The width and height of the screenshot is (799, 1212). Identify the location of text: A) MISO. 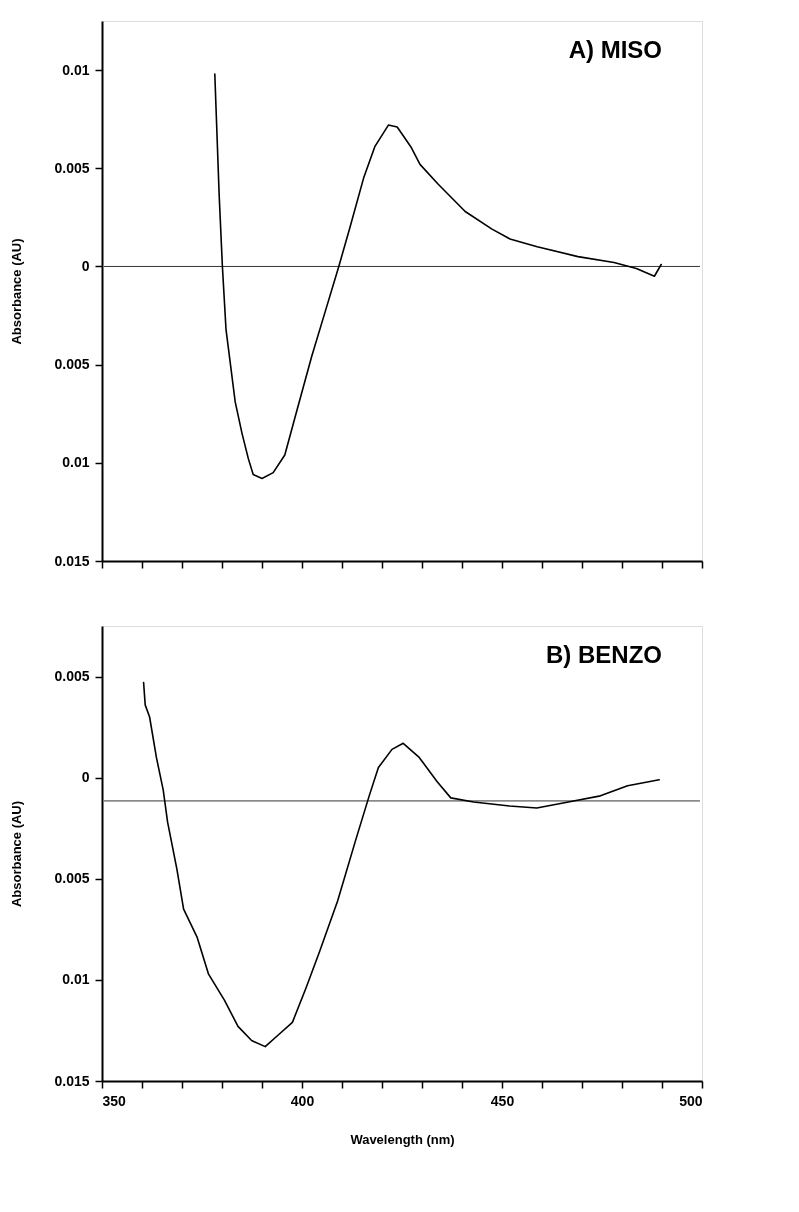
(615, 49).